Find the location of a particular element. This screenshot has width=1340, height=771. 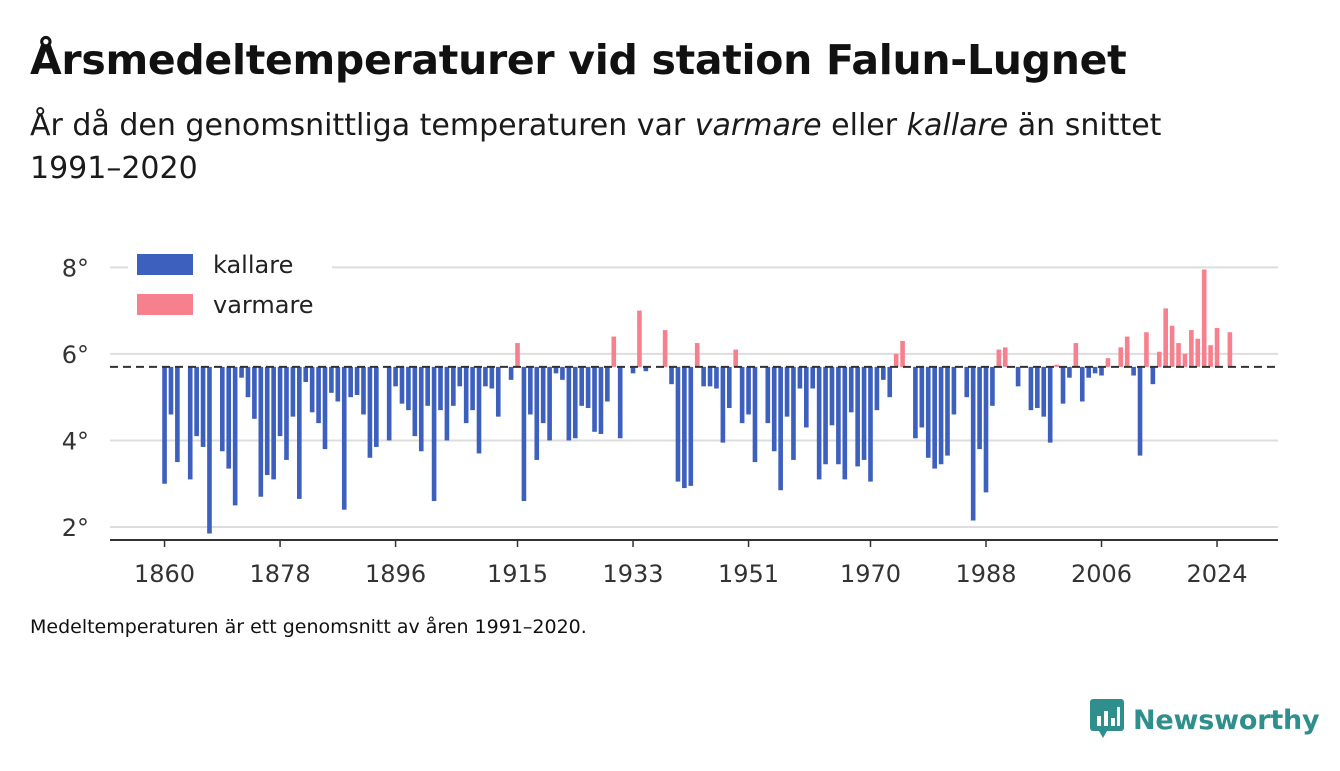

subtitle-cold-word: kallare is located at coordinates (957, 125).